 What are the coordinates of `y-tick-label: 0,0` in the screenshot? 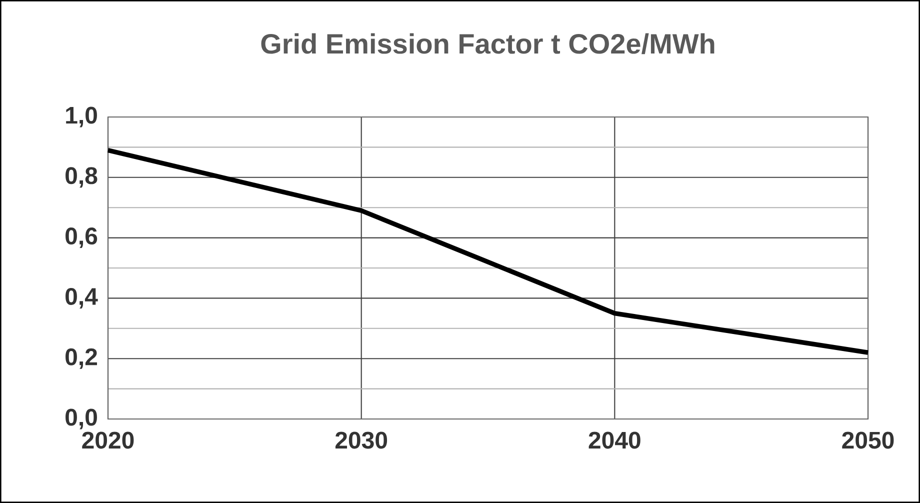 It's located at (81, 419).